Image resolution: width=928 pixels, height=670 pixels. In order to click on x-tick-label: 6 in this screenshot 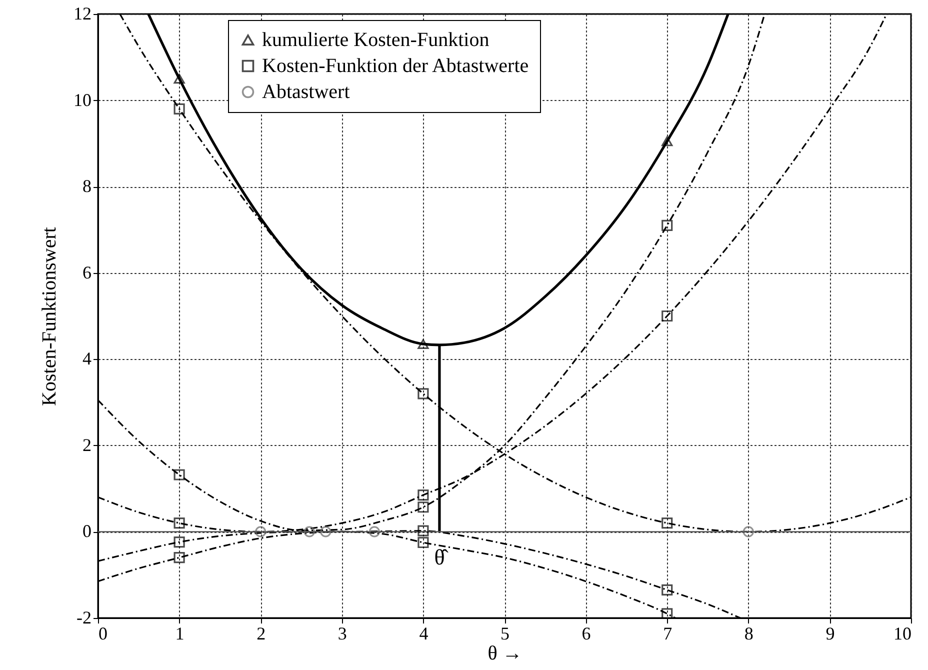, I will do `click(586, 634)`.